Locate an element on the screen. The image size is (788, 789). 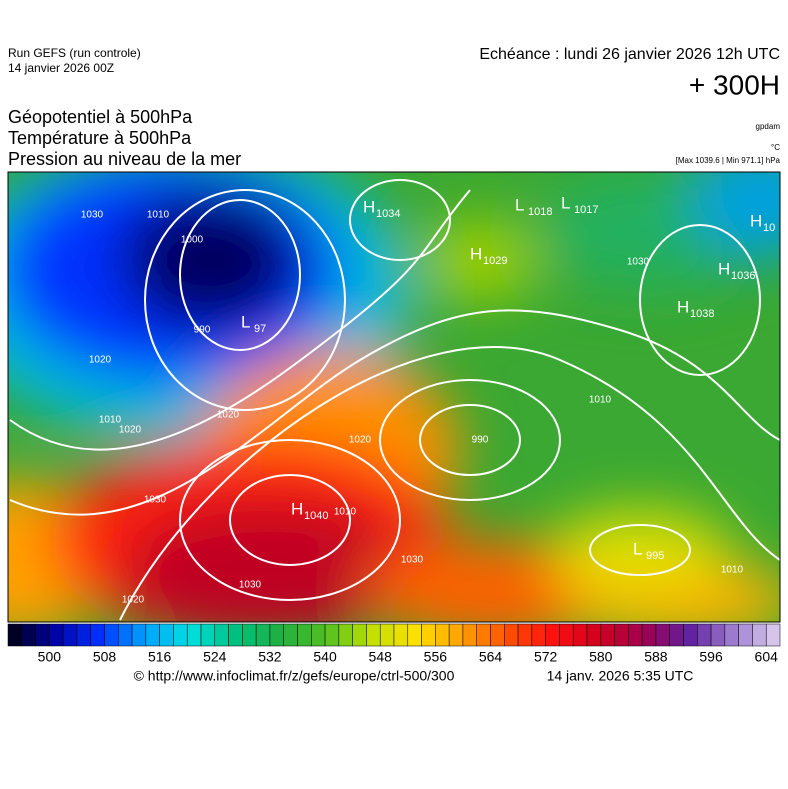
colorbar-tick-label: 540 is located at coordinates (325, 657).